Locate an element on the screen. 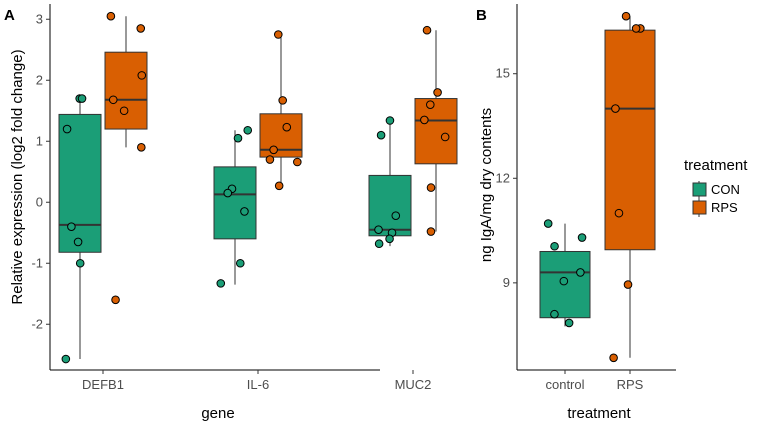  box-rps-muc2-box is located at coordinates (436, 131).